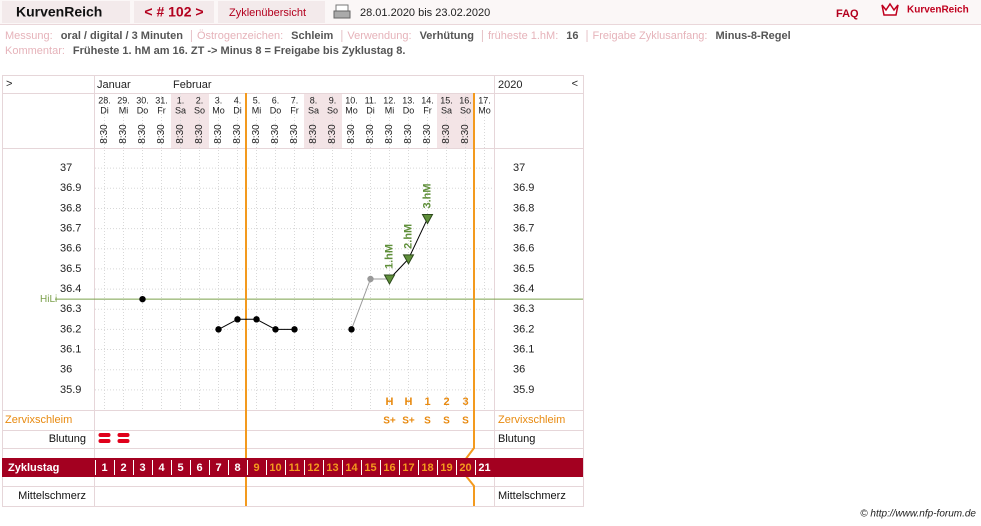 The height and width of the screenshot is (526, 981). What do you see at coordinates (519, 370) in the screenshot?
I see `y-tick-label-right: 36` at bounding box center [519, 370].